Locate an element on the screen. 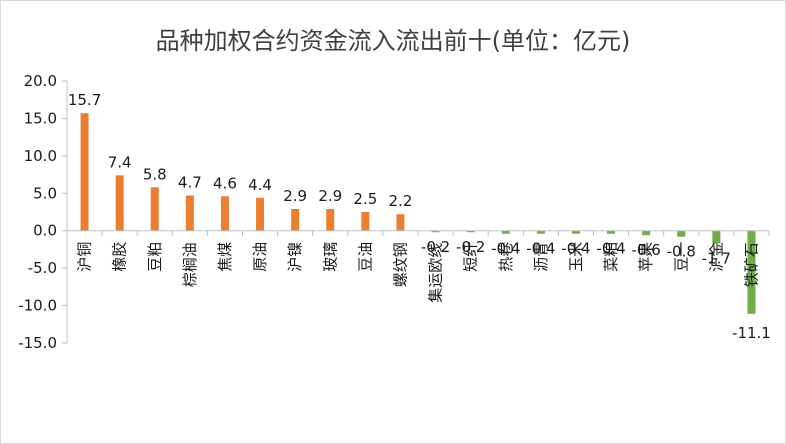  bar-沪镍 is located at coordinates (295, 220).